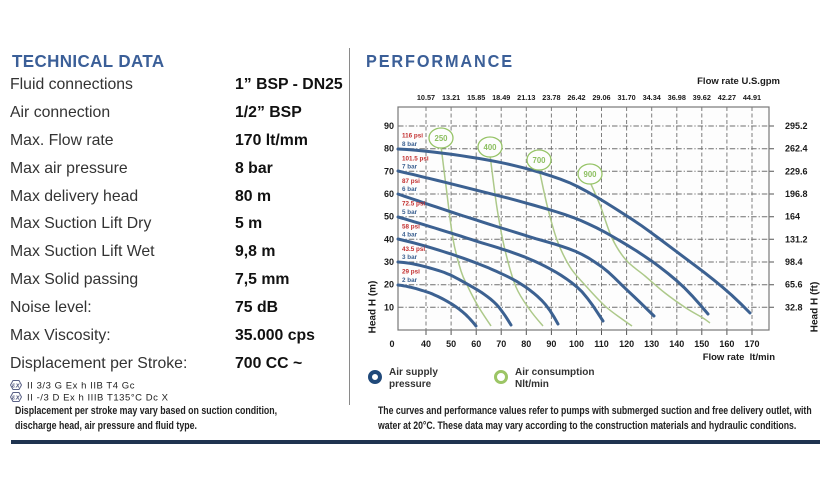 The image size is (833, 500). Describe the element at coordinates (391, 344) in the screenshot. I see `svg-text: 0` at that location.